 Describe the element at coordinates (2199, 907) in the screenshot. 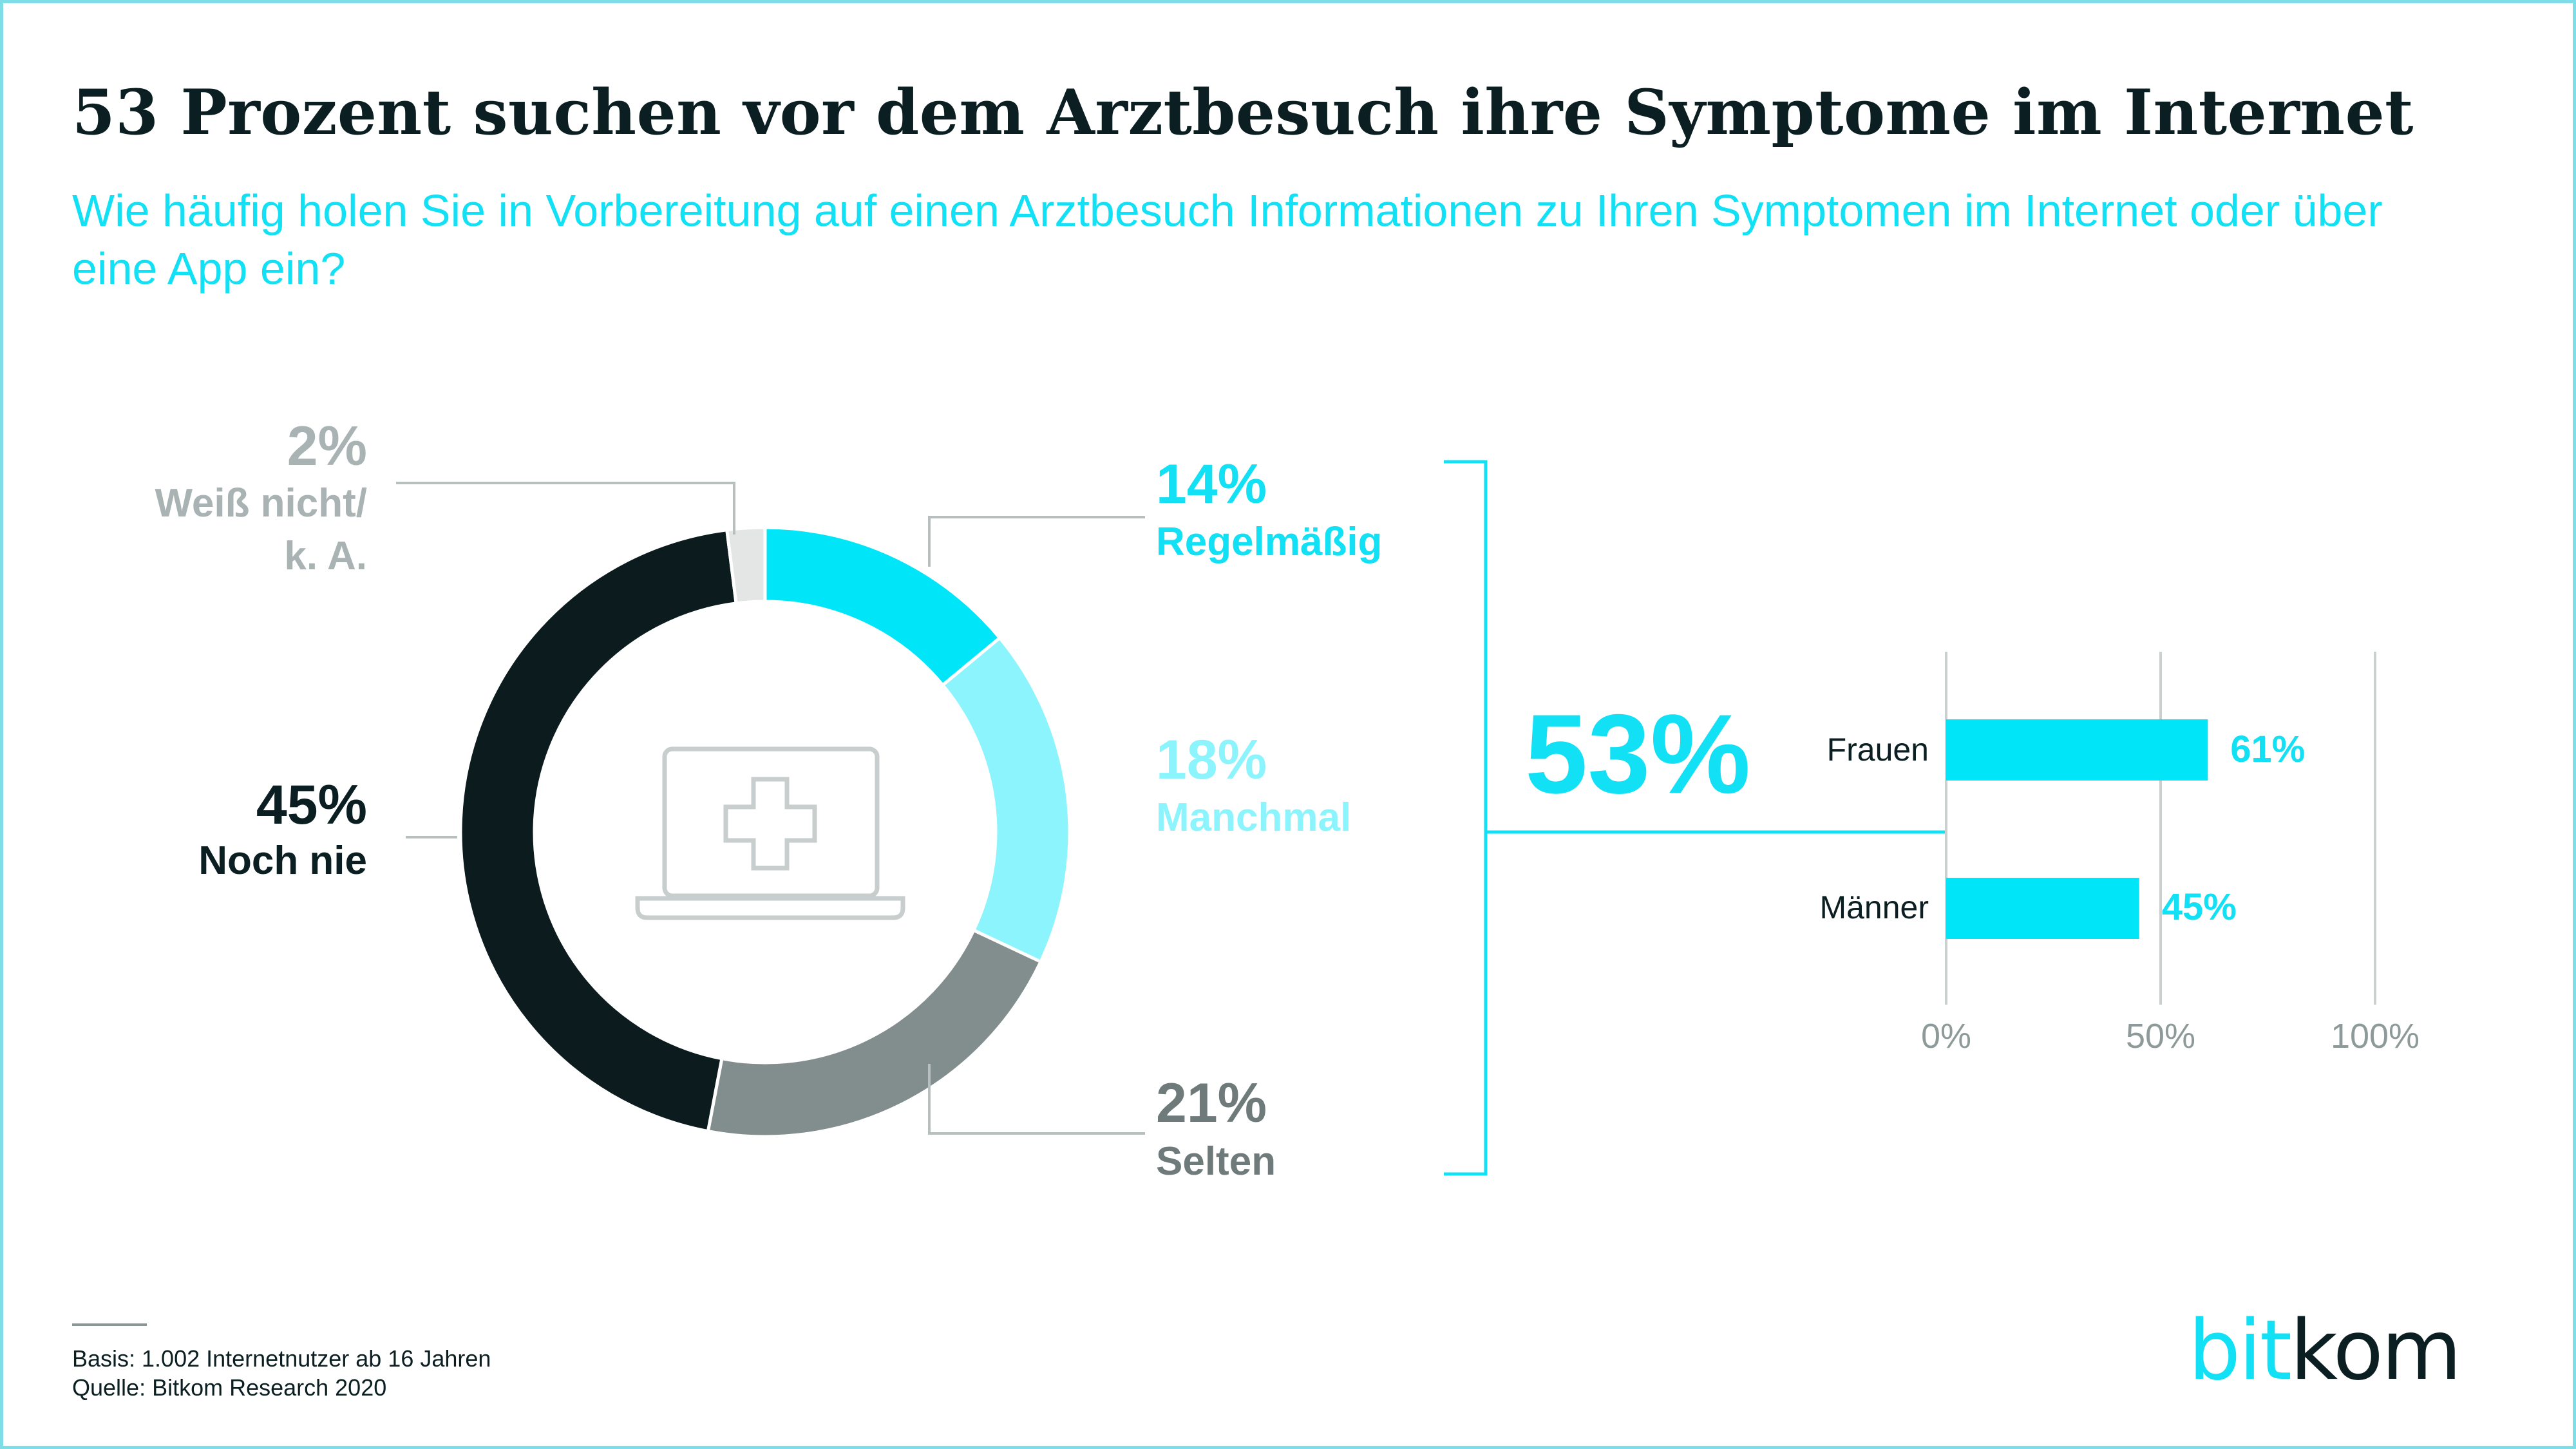

I see `bar-value-maenner: 45%` at that location.